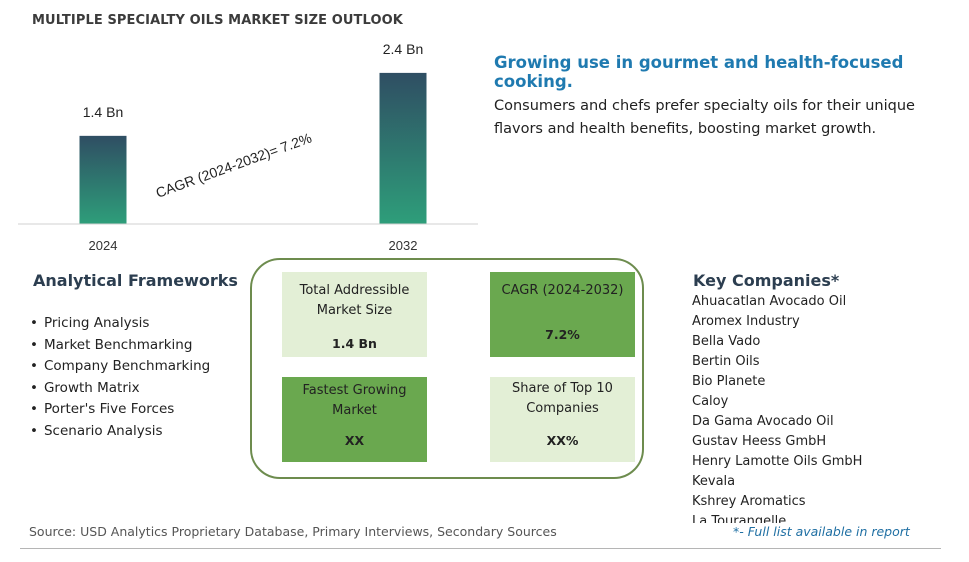 The width and height of the screenshot is (969, 562). Describe the element at coordinates (120, 324) in the screenshot. I see `framework-item: Pricing Analysis` at that location.